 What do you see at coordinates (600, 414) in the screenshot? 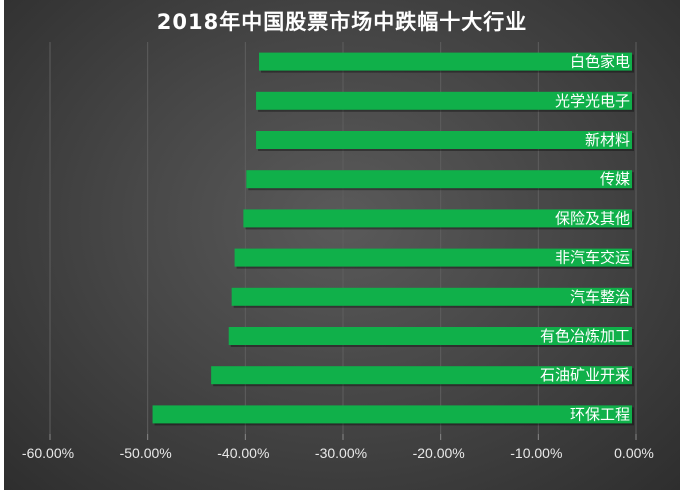
I see `bar-label: 环保工程` at bounding box center [600, 414].